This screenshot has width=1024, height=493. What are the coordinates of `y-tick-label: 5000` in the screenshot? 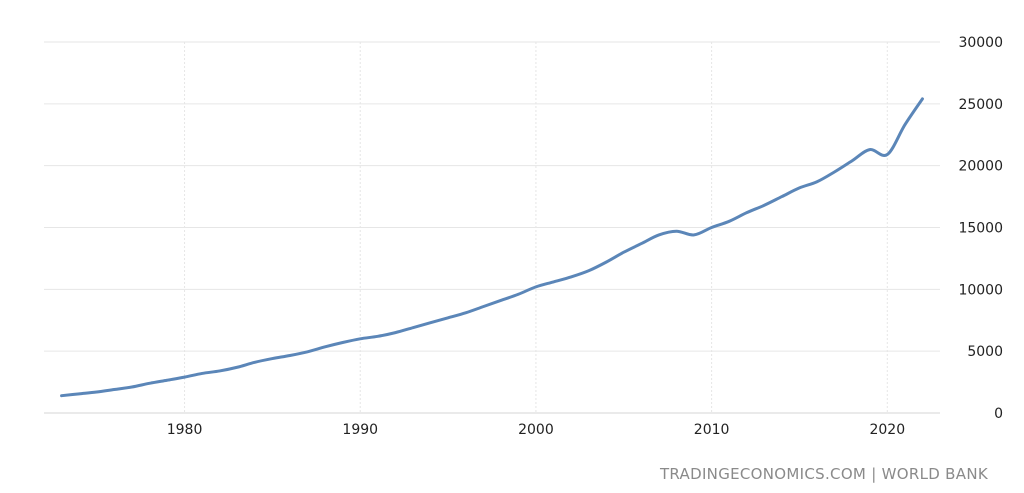 It's located at (985, 352).